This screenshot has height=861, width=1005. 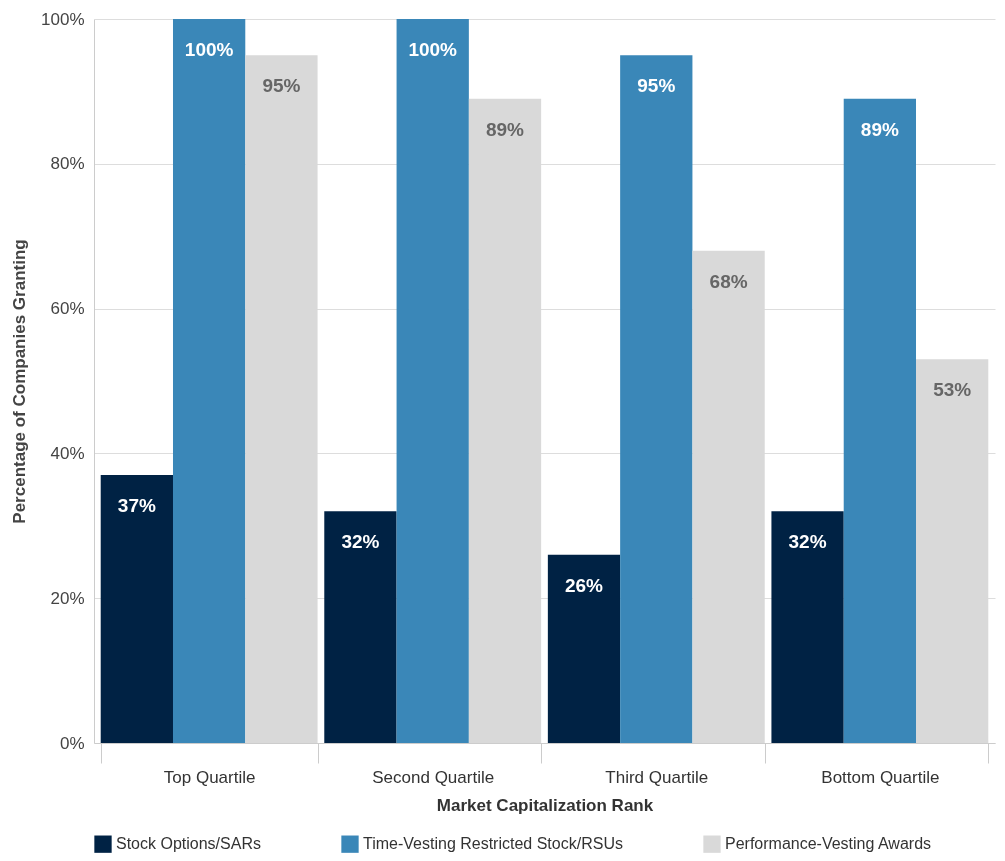 I want to click on y-tick-label: 20%, so click(x=67, y=598).